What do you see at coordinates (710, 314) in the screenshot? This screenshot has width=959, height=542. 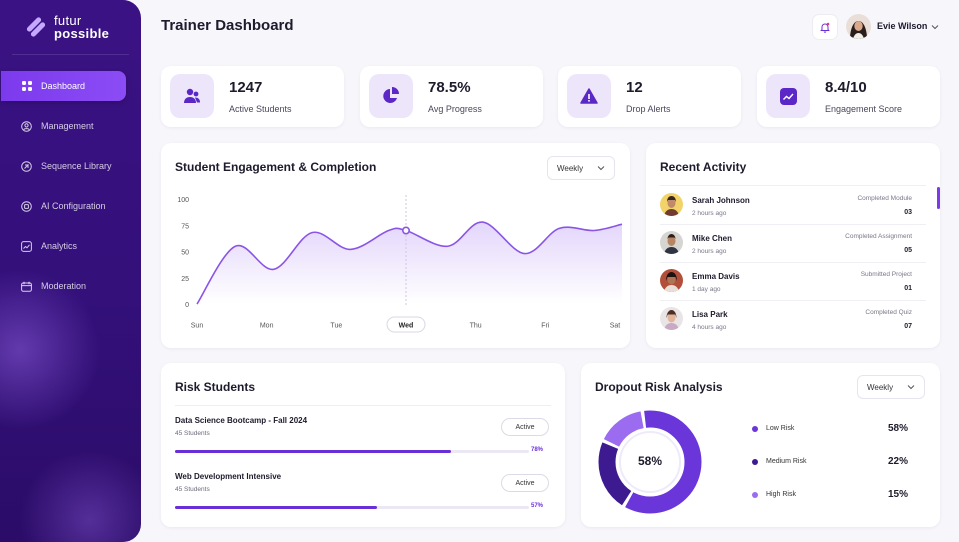 I see `activity-name: Lisa Park` at bounding box center [710, 314].